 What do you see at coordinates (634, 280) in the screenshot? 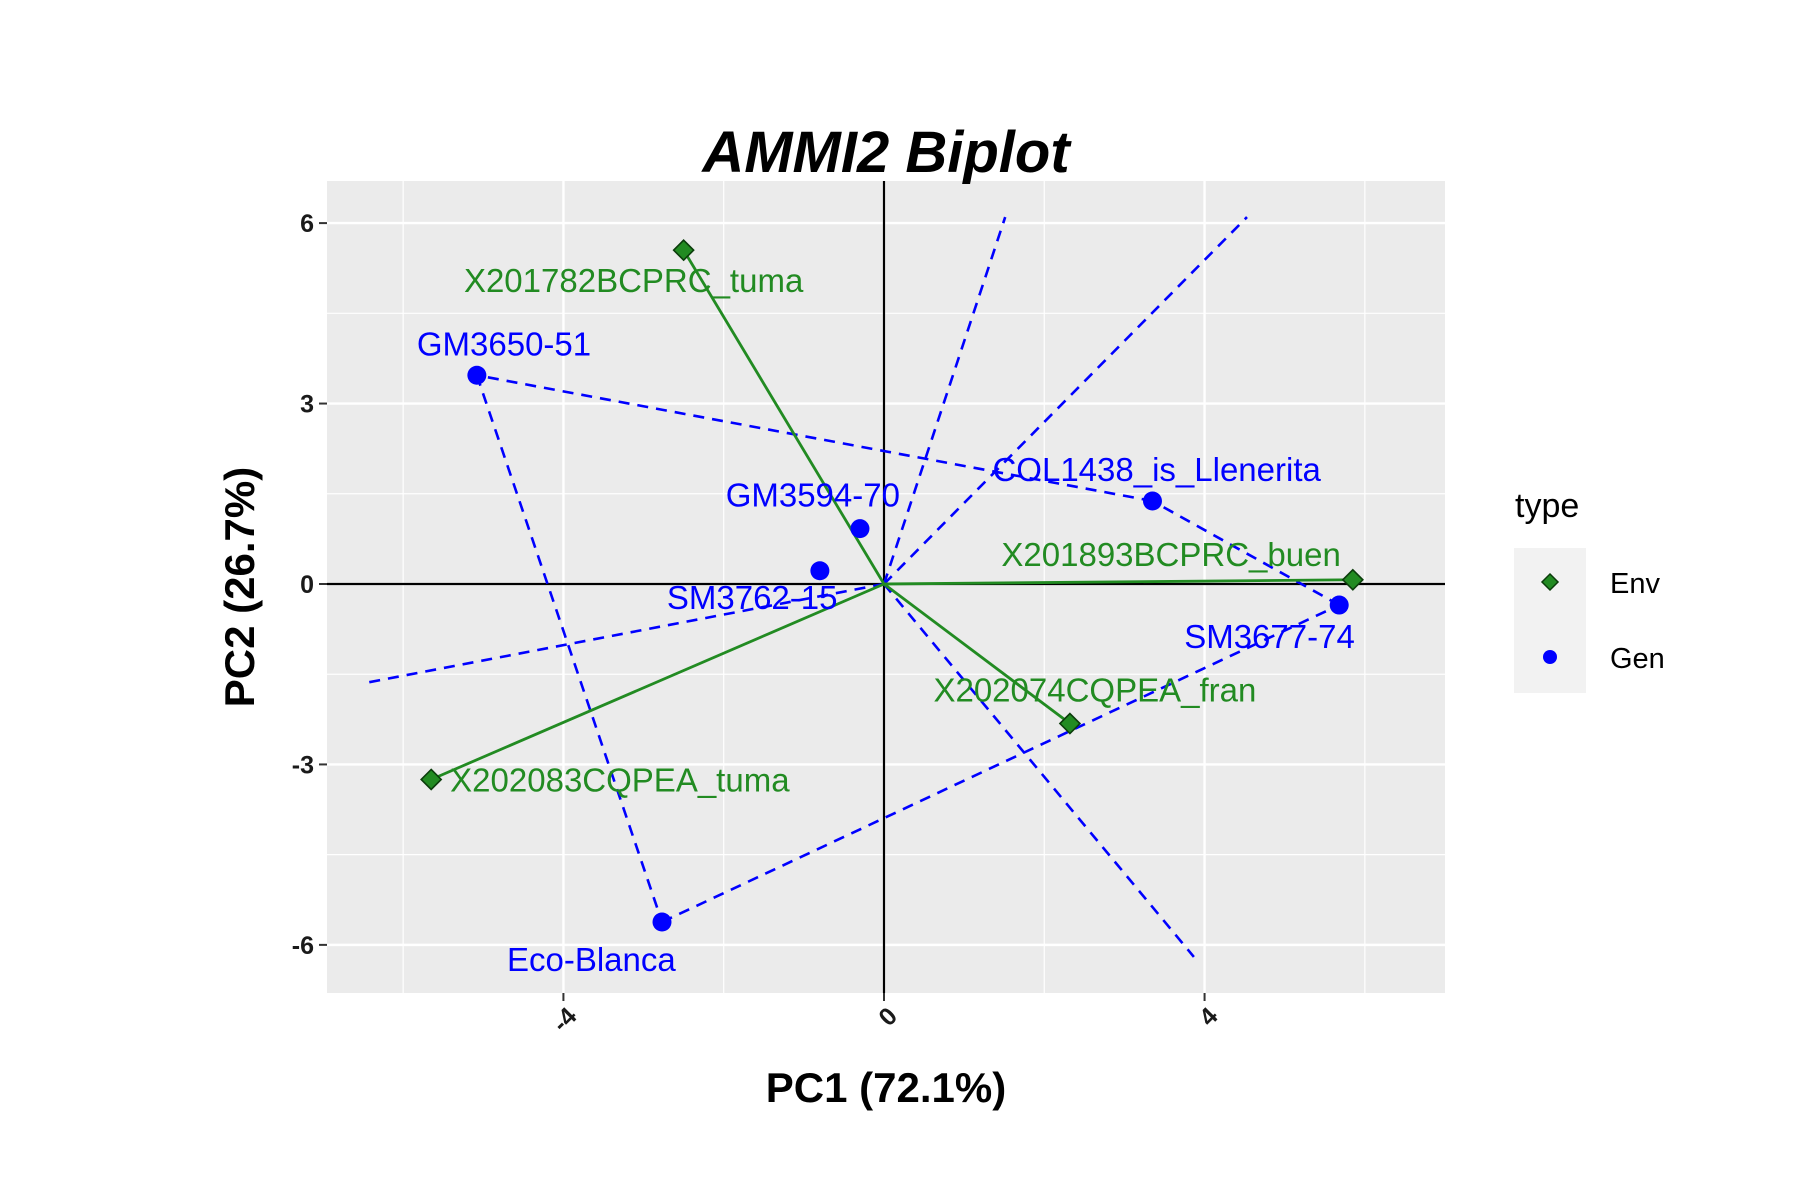
I see `point-label: X201782BCPRC_tuma` at bounding box center [634, 280].